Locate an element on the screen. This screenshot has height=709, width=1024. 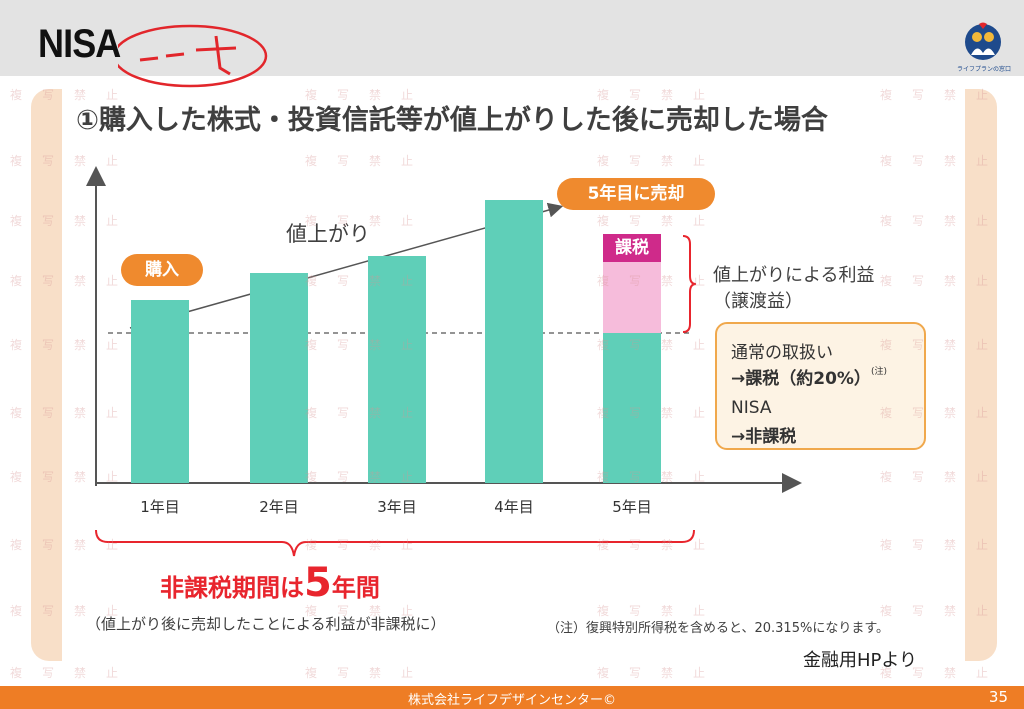
company-logo: ライフプランの窓口 is located at coordinates (984, 48).